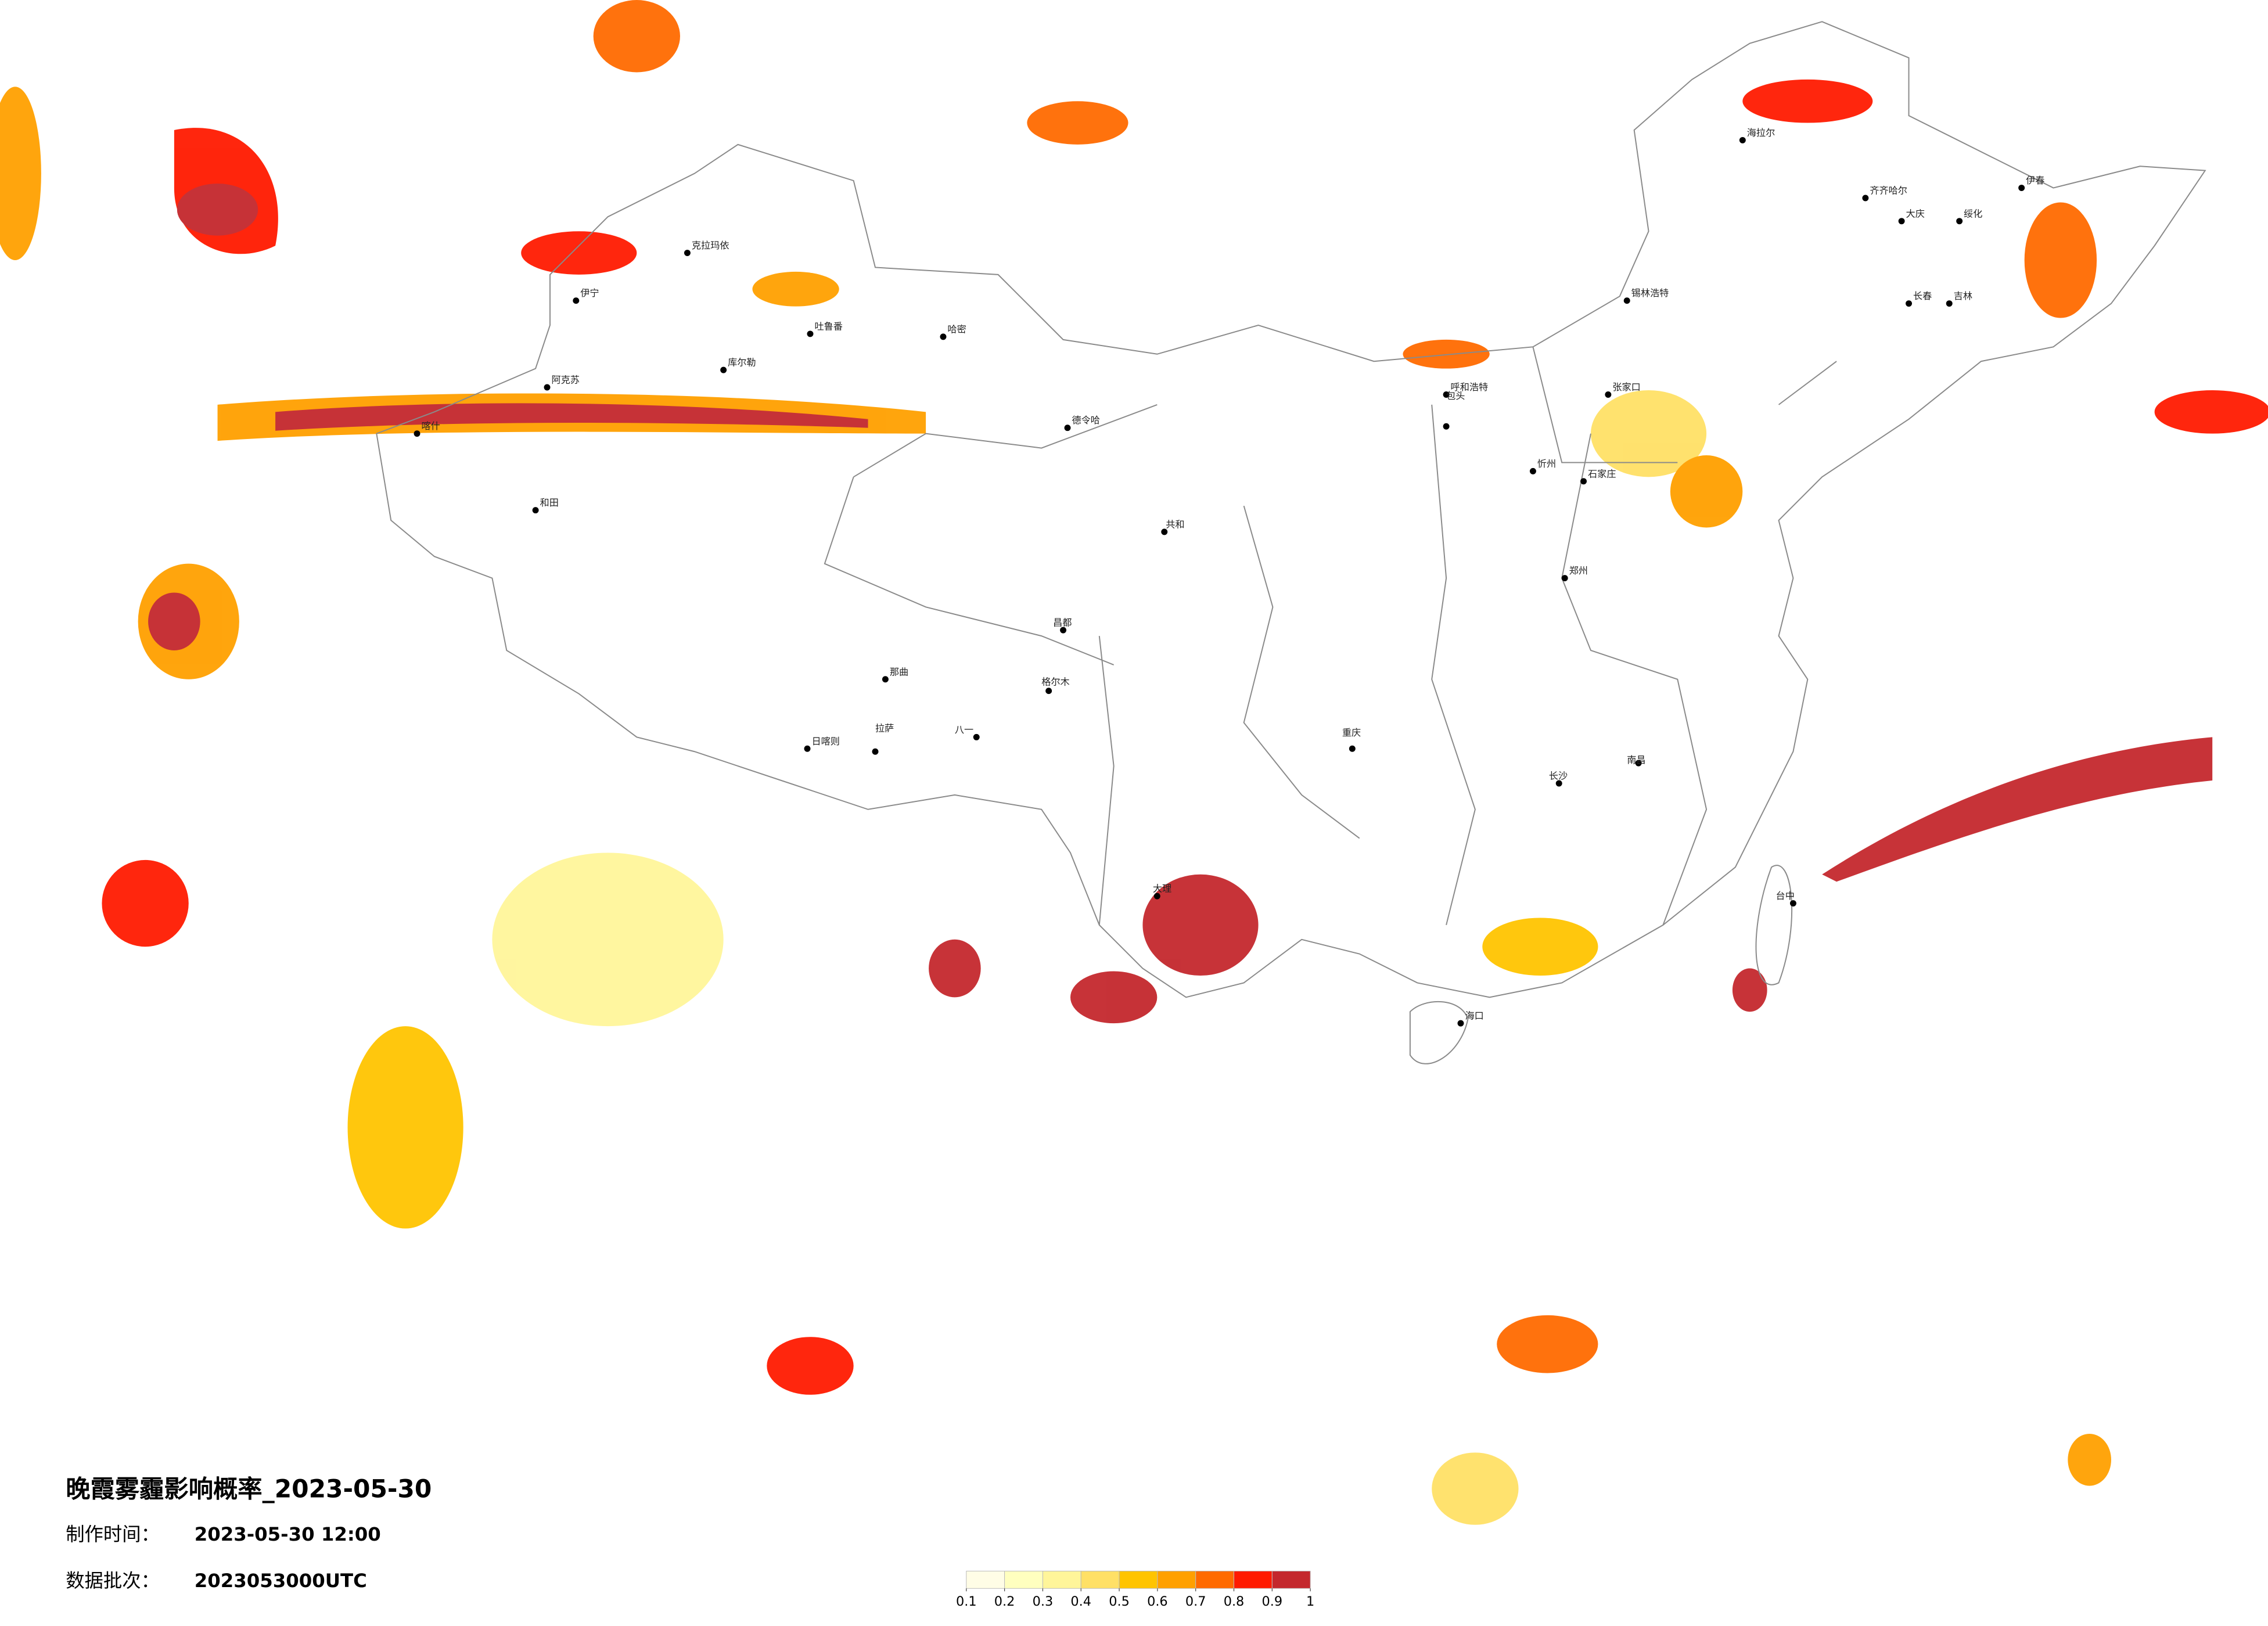 Image resolution: width=2268 pixels, height=1626 pixels. Describe the element at coordinates (964, 729) in the screenshot. I see `city-label: 八一` at that location.